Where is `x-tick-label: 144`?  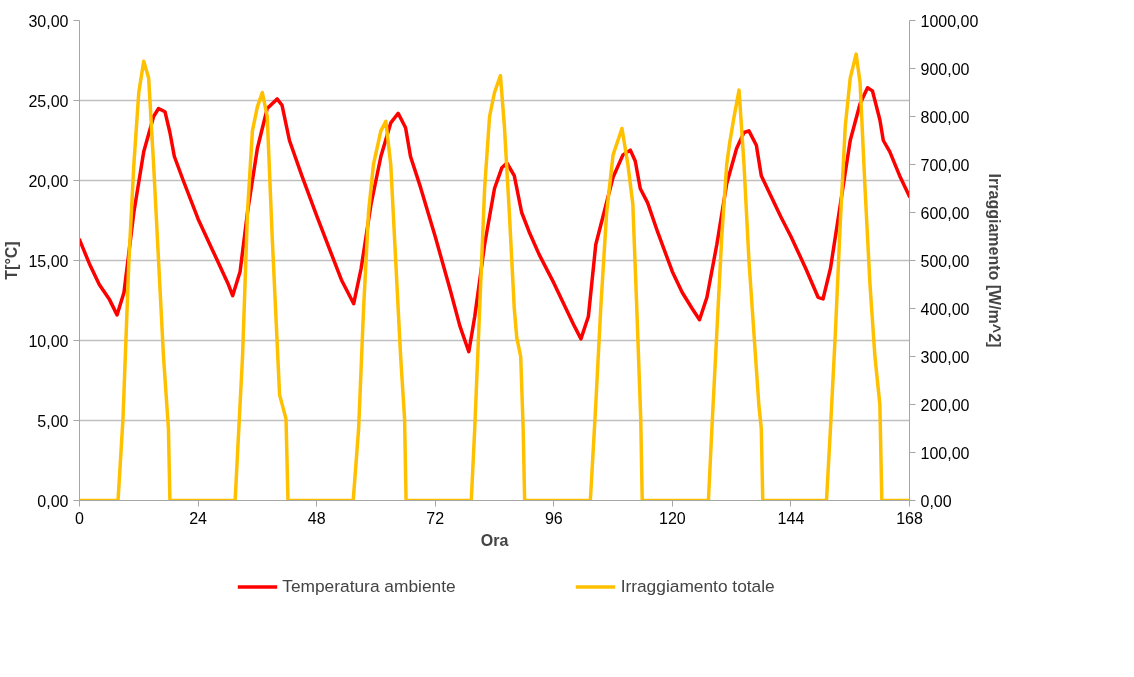
x-tick-label: 144 is located at coordinates (791, 518).